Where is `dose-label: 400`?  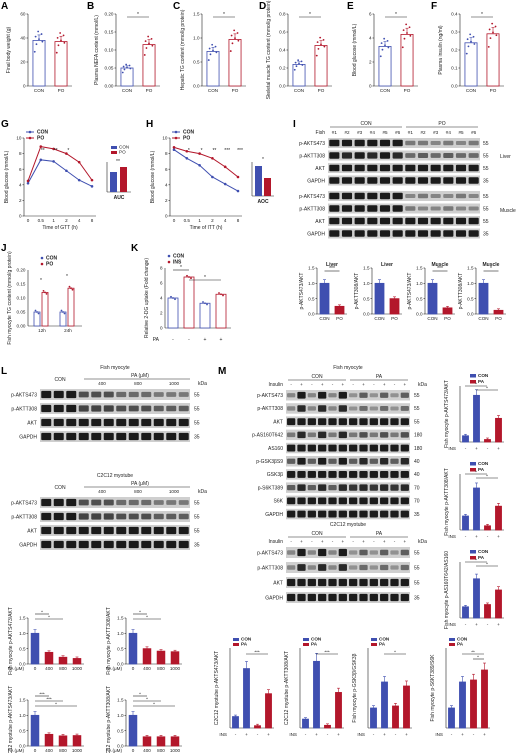
dose-label: 400 is located at coordinates (102, 383).